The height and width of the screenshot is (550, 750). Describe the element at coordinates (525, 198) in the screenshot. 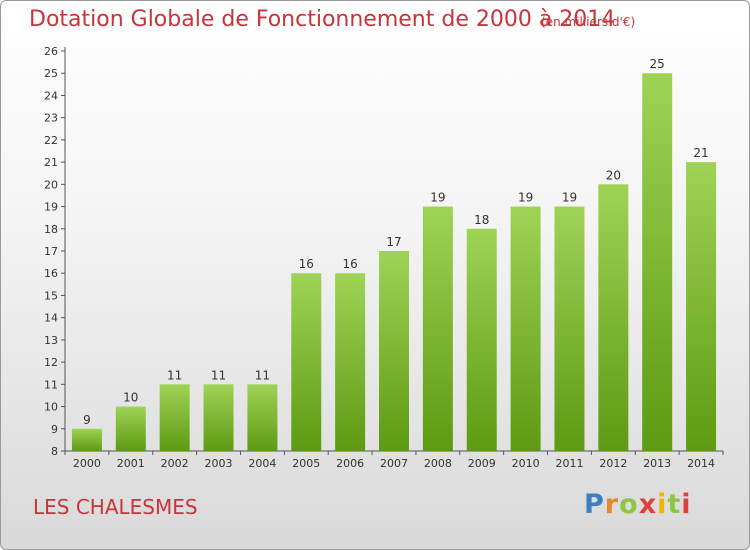

I see `data-label-2010: 19` at that location.